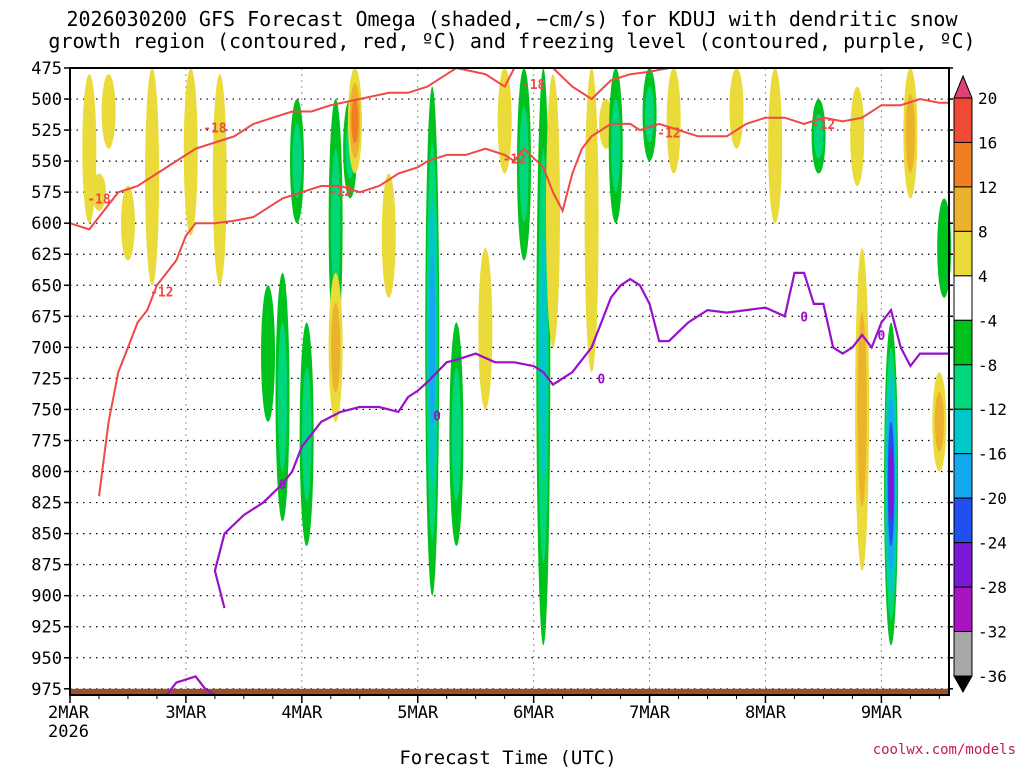 This screenshot has height=768, width=1024. Describe the element at coordinates (992, 632) in the screenshot. I see `colorbar-level-label: -32` at that location.